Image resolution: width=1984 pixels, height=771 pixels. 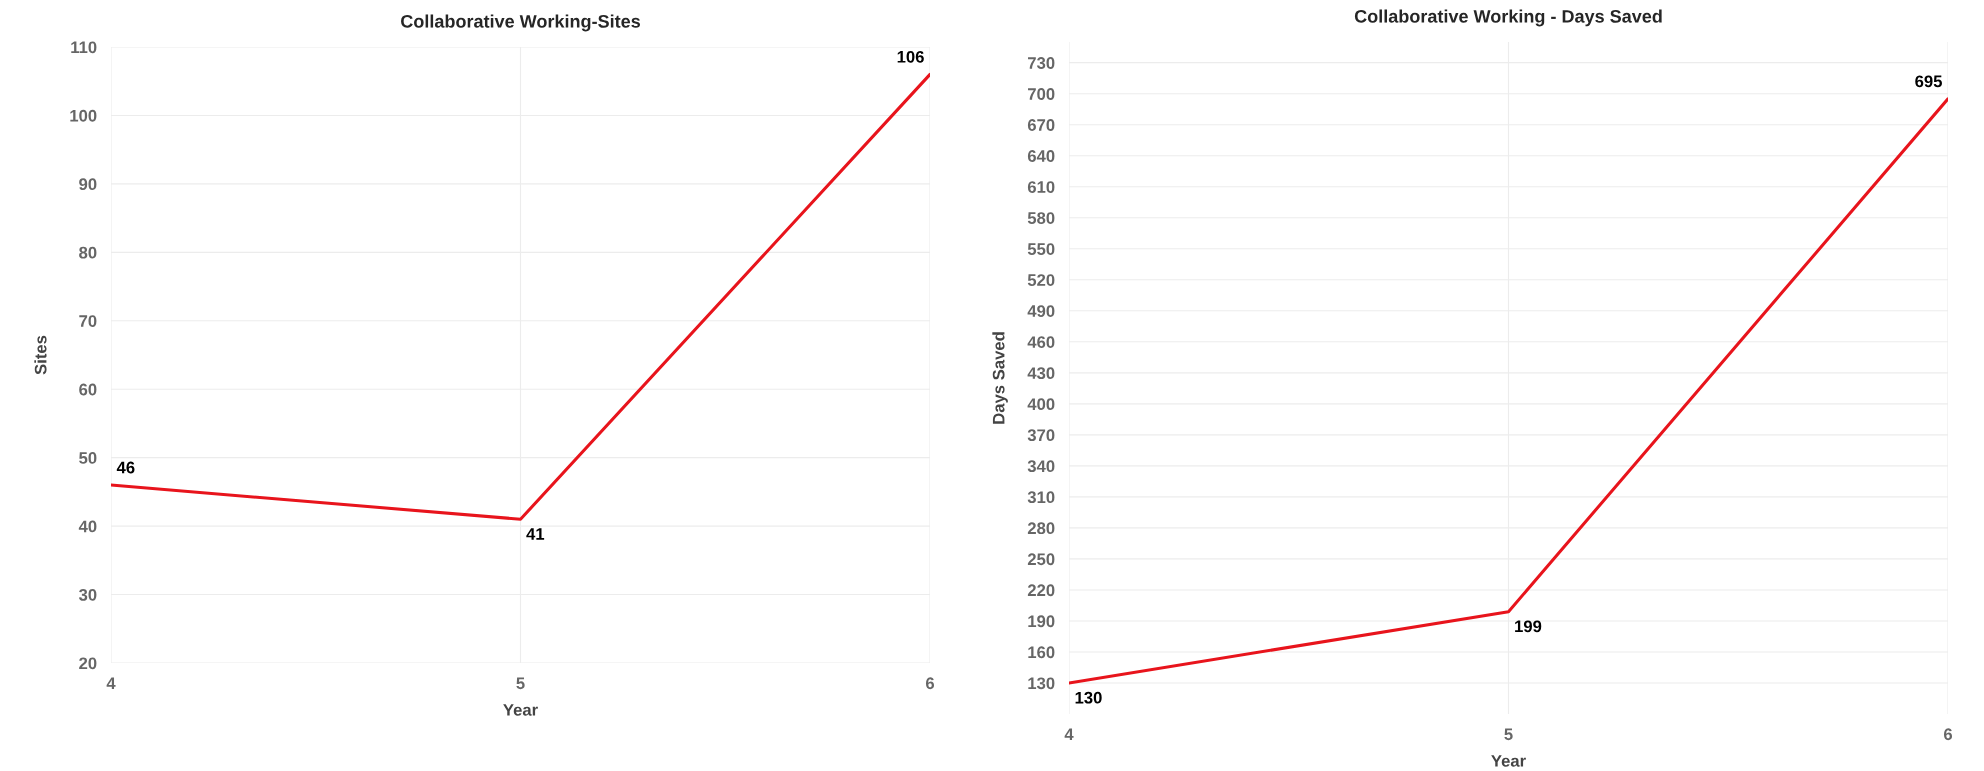 What do you see at coordinates (88, 389) in the screenshot?
I see `y-tick-label: 60` at bounding box center [88, 389].